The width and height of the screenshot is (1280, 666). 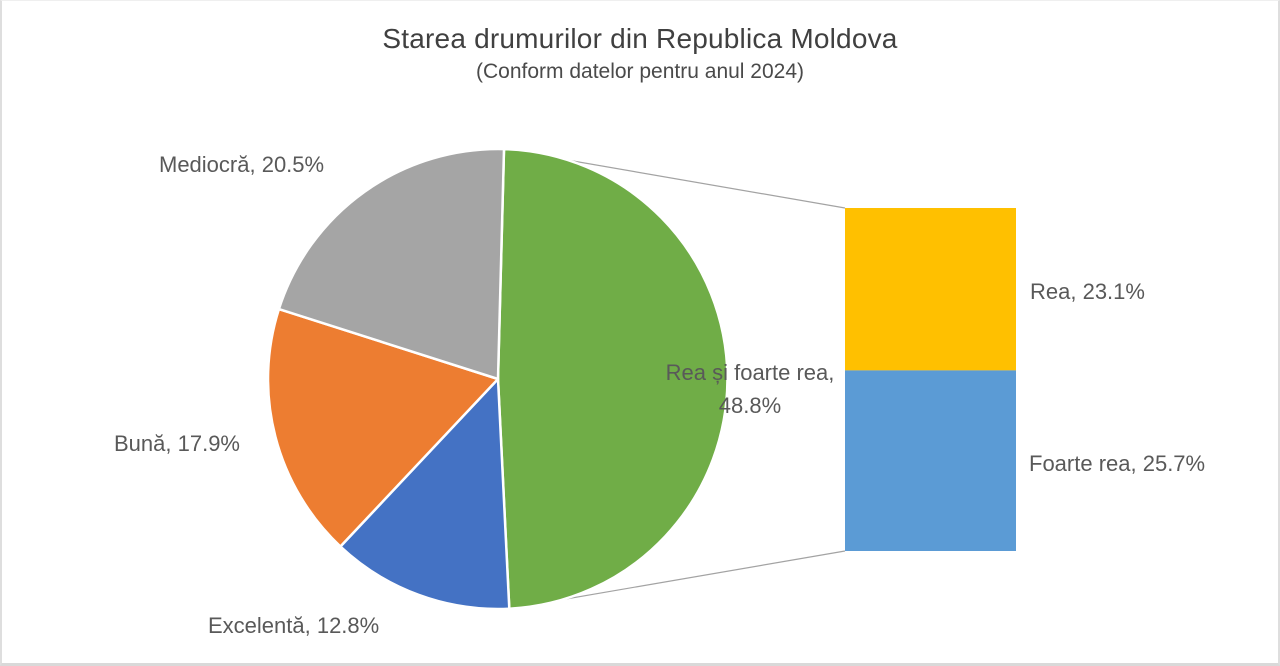 I want to click on pie-slice-mediocra, so click(x=391, y=264).